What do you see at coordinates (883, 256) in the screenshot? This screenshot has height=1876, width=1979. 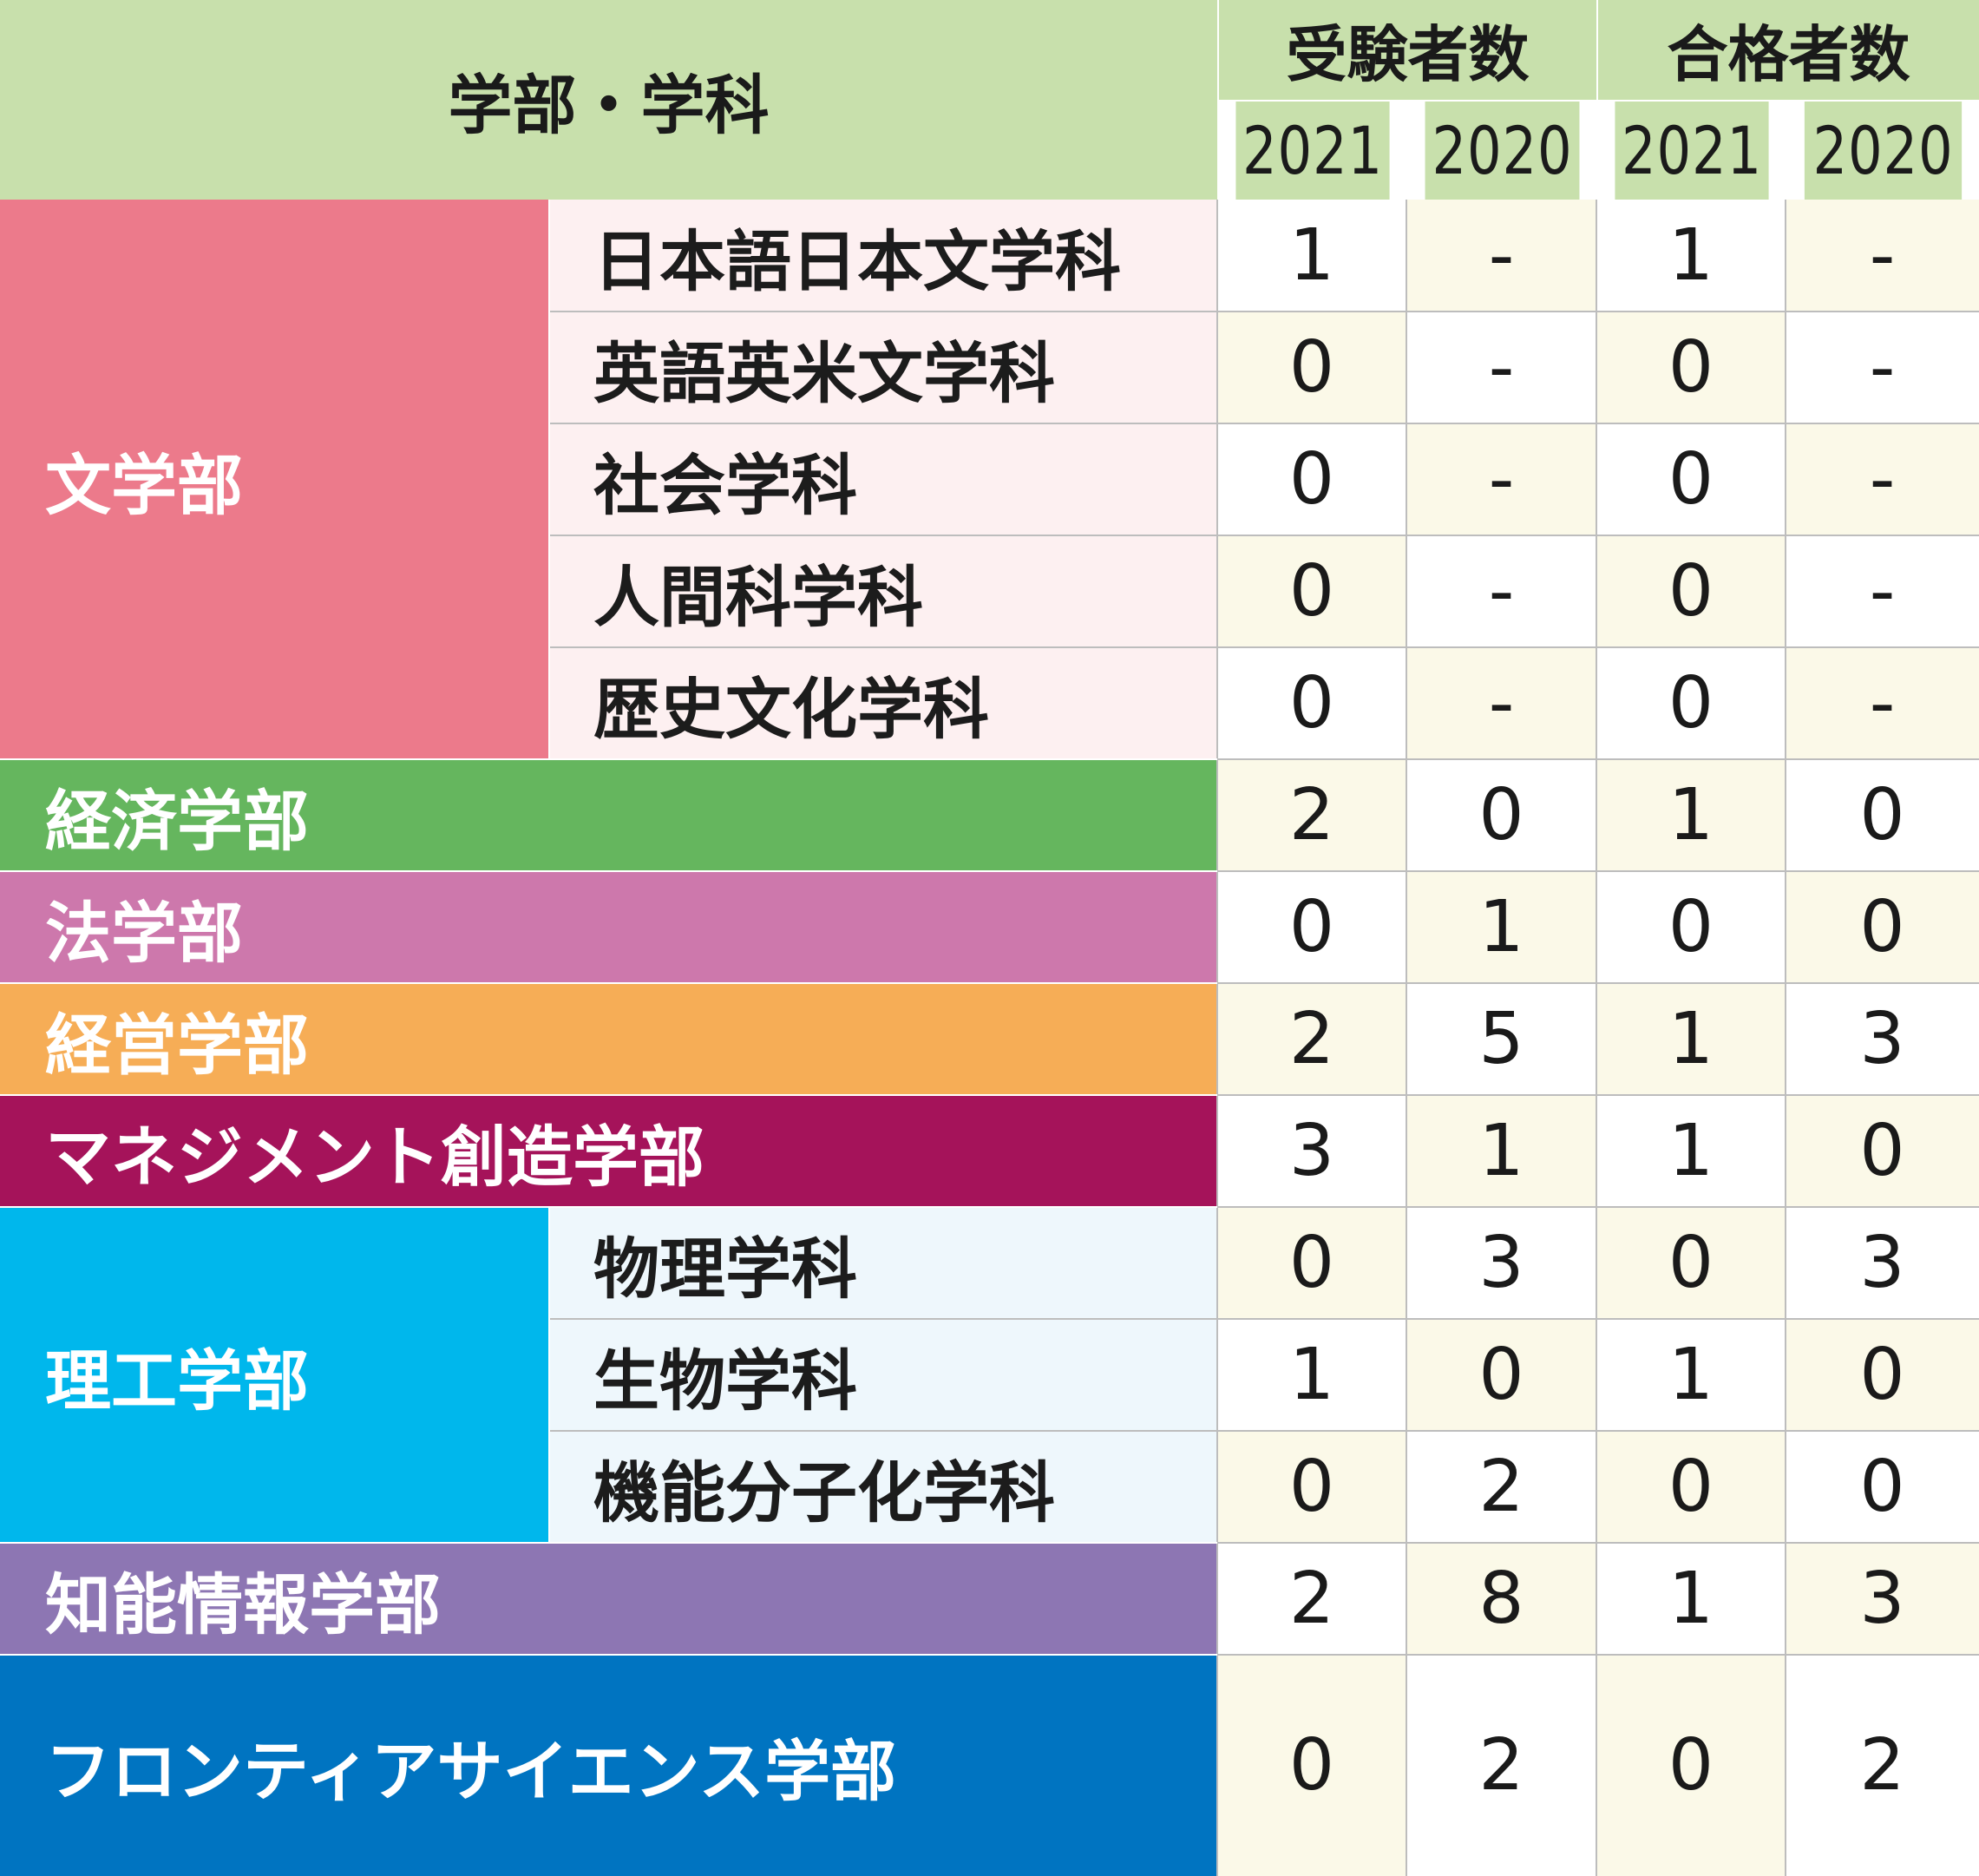 I see `department-name: 日本語日本文学科` at bounding box center [883, 256].